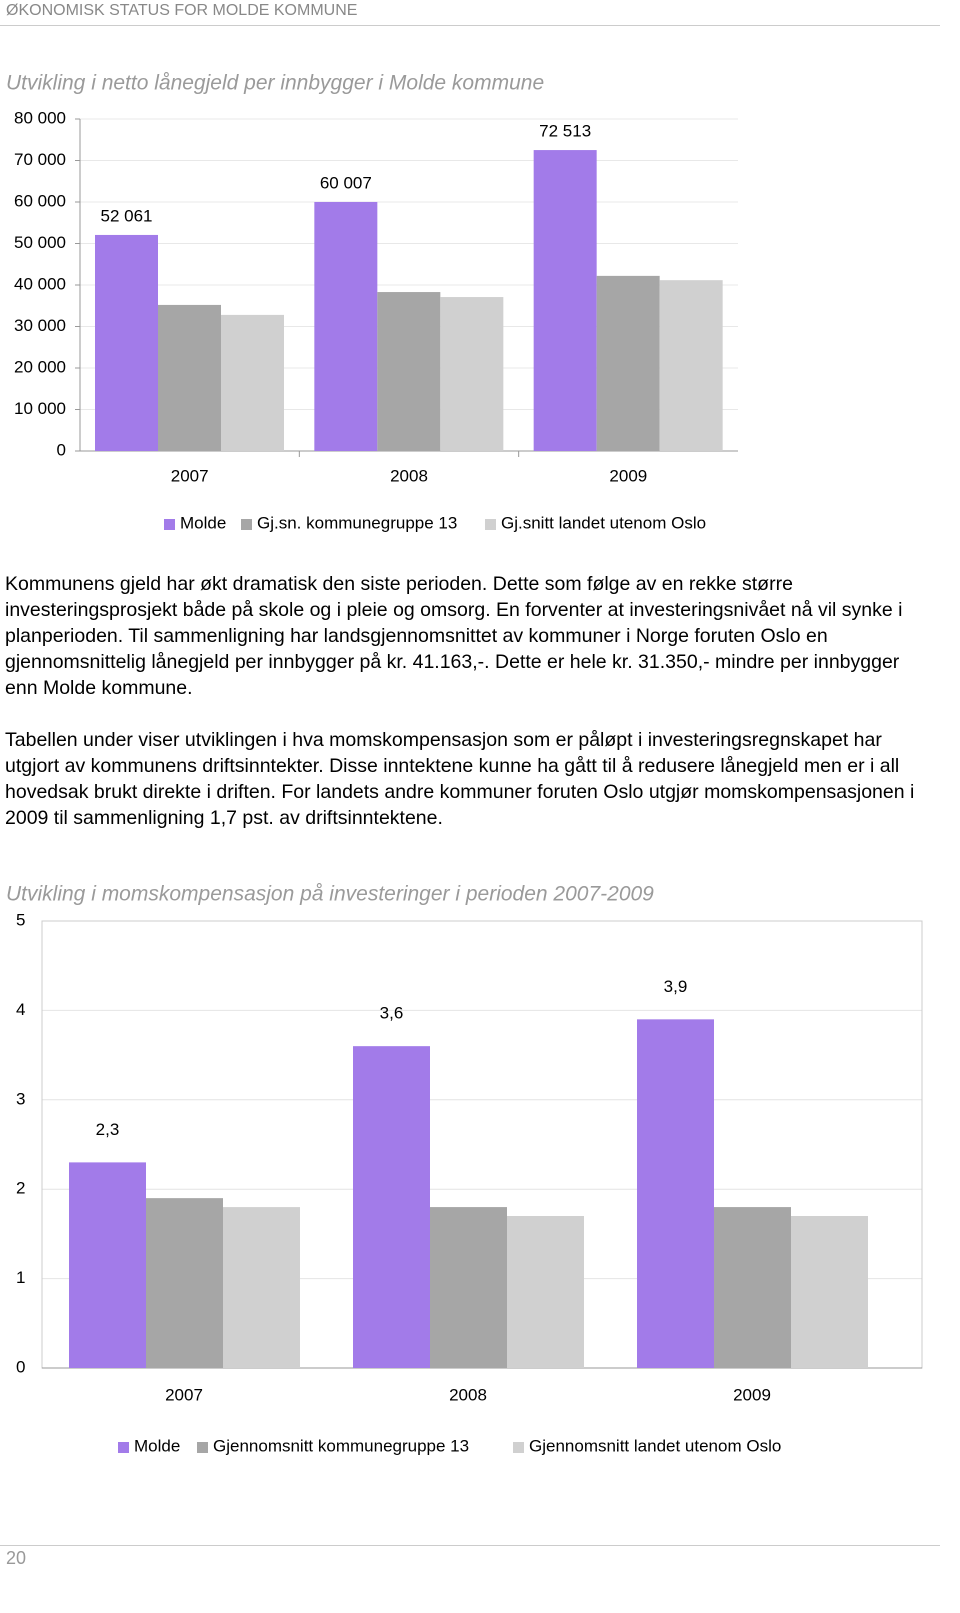 The image size is (960, 1613). Describe the element at coordinates (40, 242) in the screenshot. I see `y-tick-label: 50 000` at that location.